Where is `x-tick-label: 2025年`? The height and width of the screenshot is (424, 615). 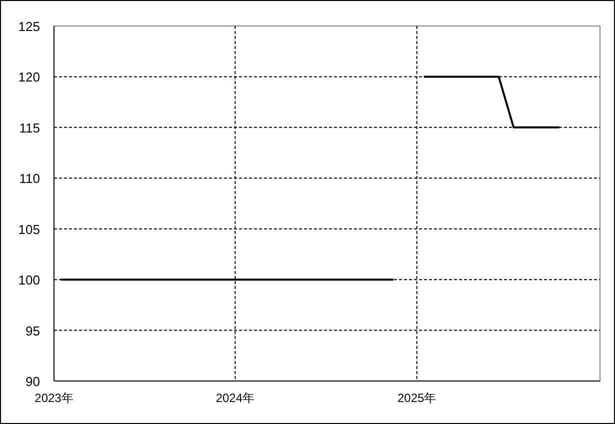 x-tick-label: 2025年 is located at coordinates (416, 398).